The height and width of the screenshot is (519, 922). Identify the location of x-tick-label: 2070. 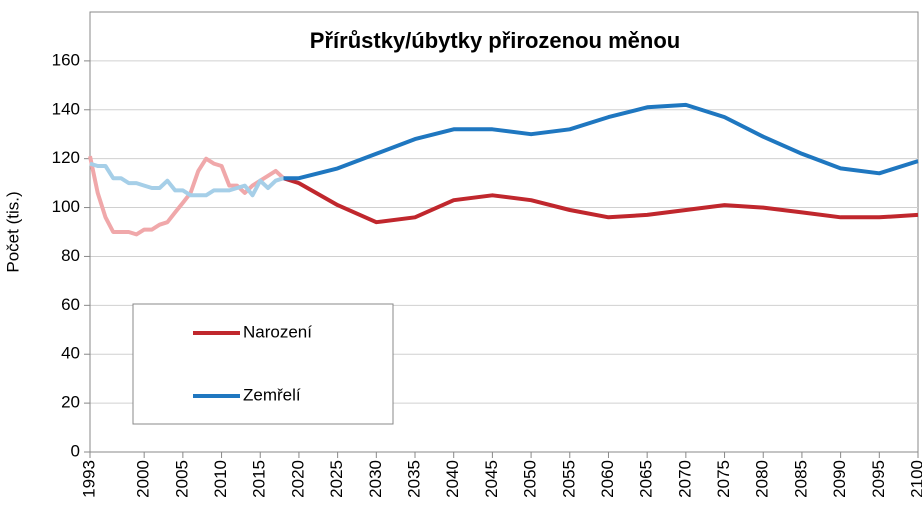
(684, 479).